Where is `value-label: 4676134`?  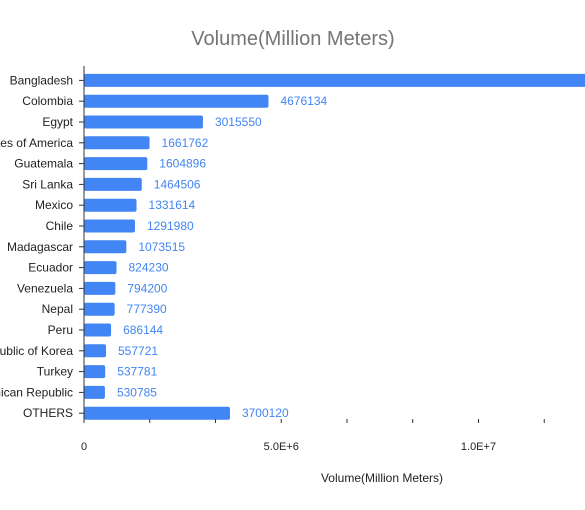
value-label: 4676134 is located at coordinates (303, 101).